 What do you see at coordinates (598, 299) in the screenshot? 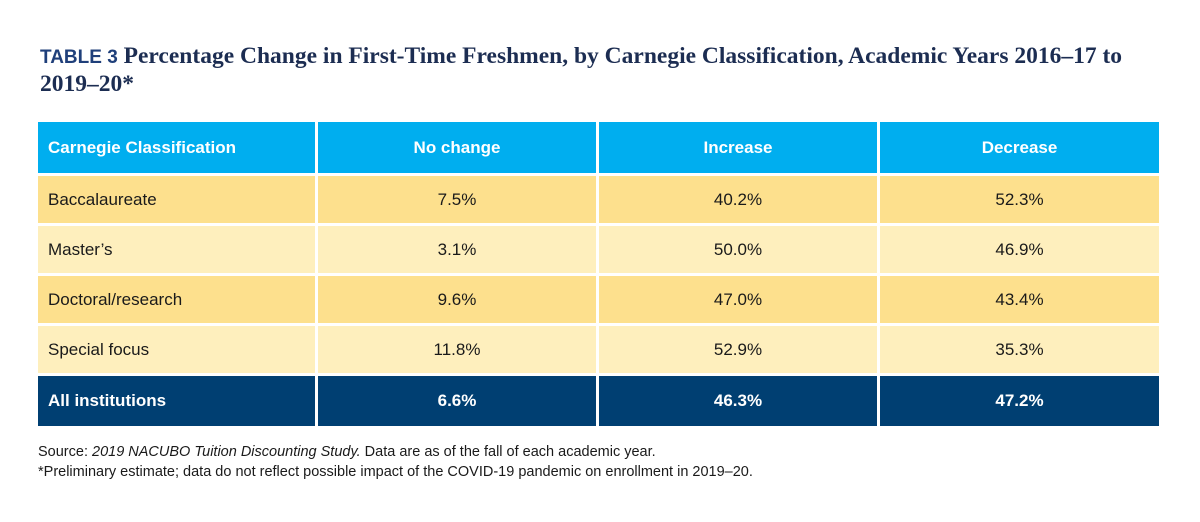
I see `table-row: Doctoral/research 9.6% 47.0% 43.4%` at bounding box center [598, 299].